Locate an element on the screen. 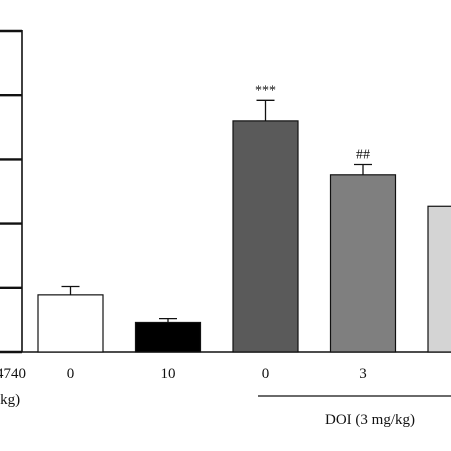 The width and height of the screenshot is (451, 451). x-tick-label-0: 0 is located at coordinates (71, 374).